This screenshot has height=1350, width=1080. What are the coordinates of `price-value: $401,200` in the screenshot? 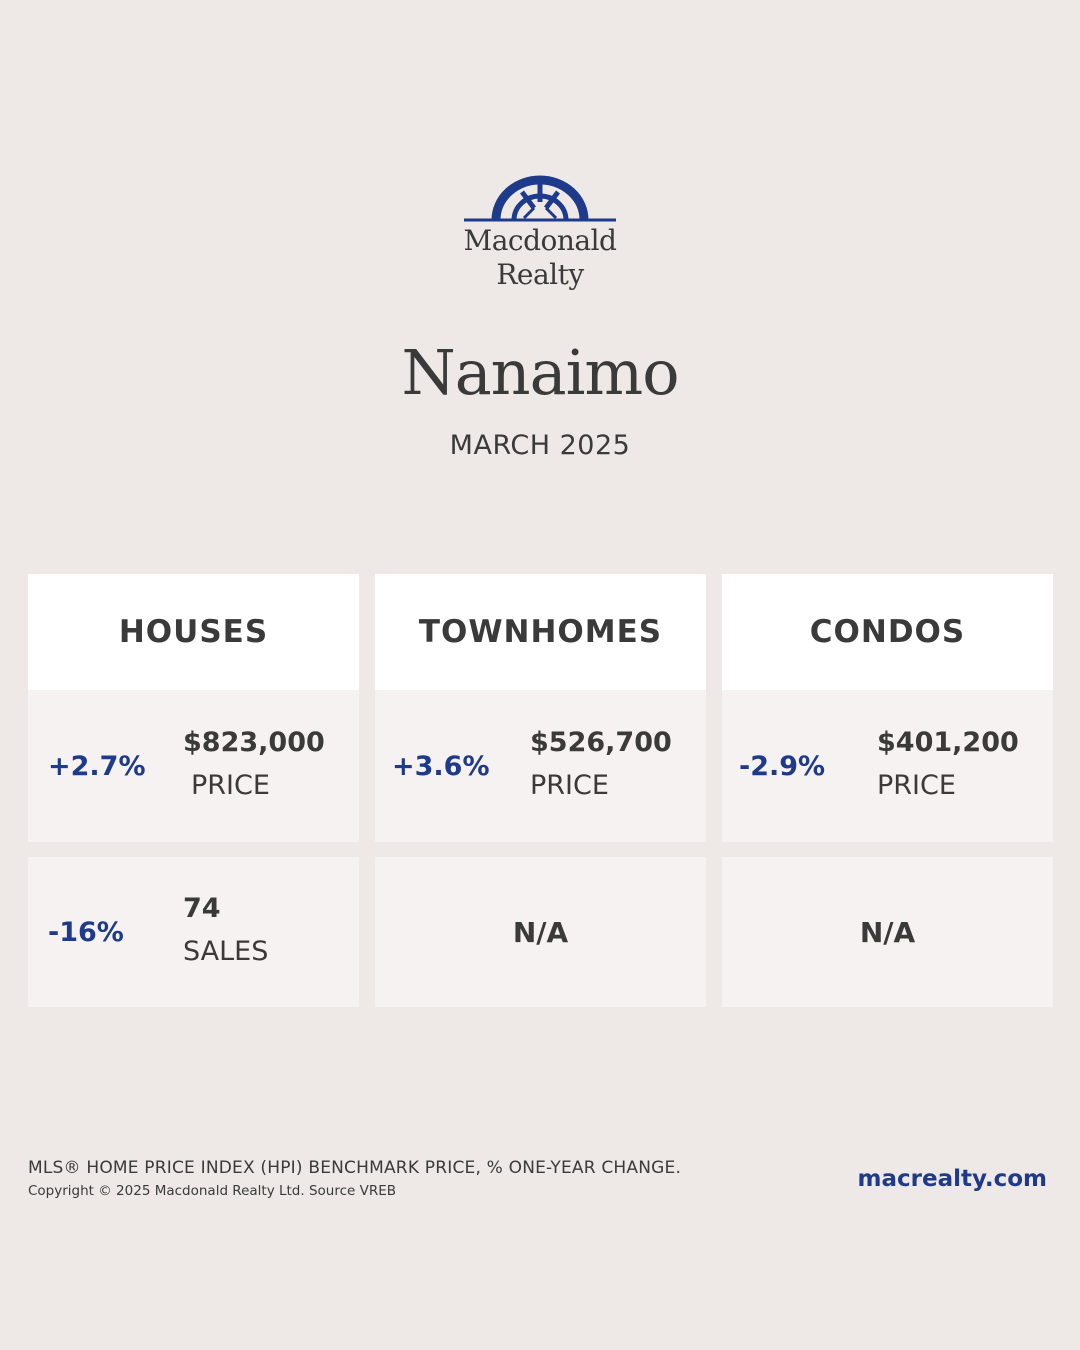 It's located at (948, 742).